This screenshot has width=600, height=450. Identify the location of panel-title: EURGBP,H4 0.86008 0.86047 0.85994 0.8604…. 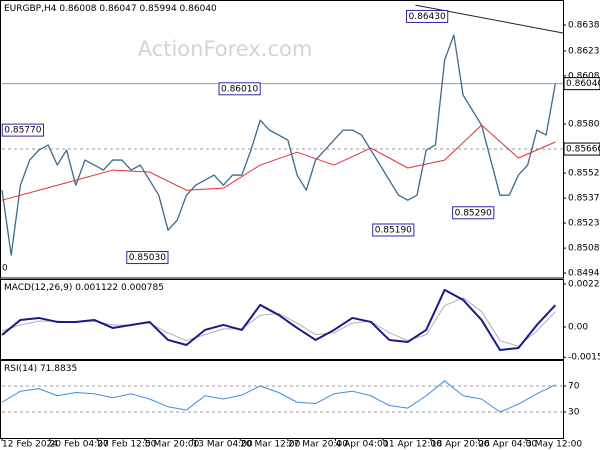
(110, 9).